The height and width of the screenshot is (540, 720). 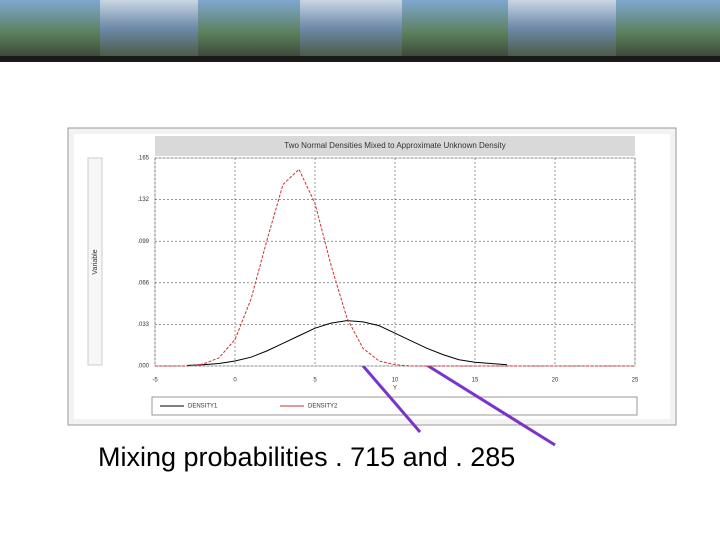 I want to click on legend, so click(x=394, y=406).